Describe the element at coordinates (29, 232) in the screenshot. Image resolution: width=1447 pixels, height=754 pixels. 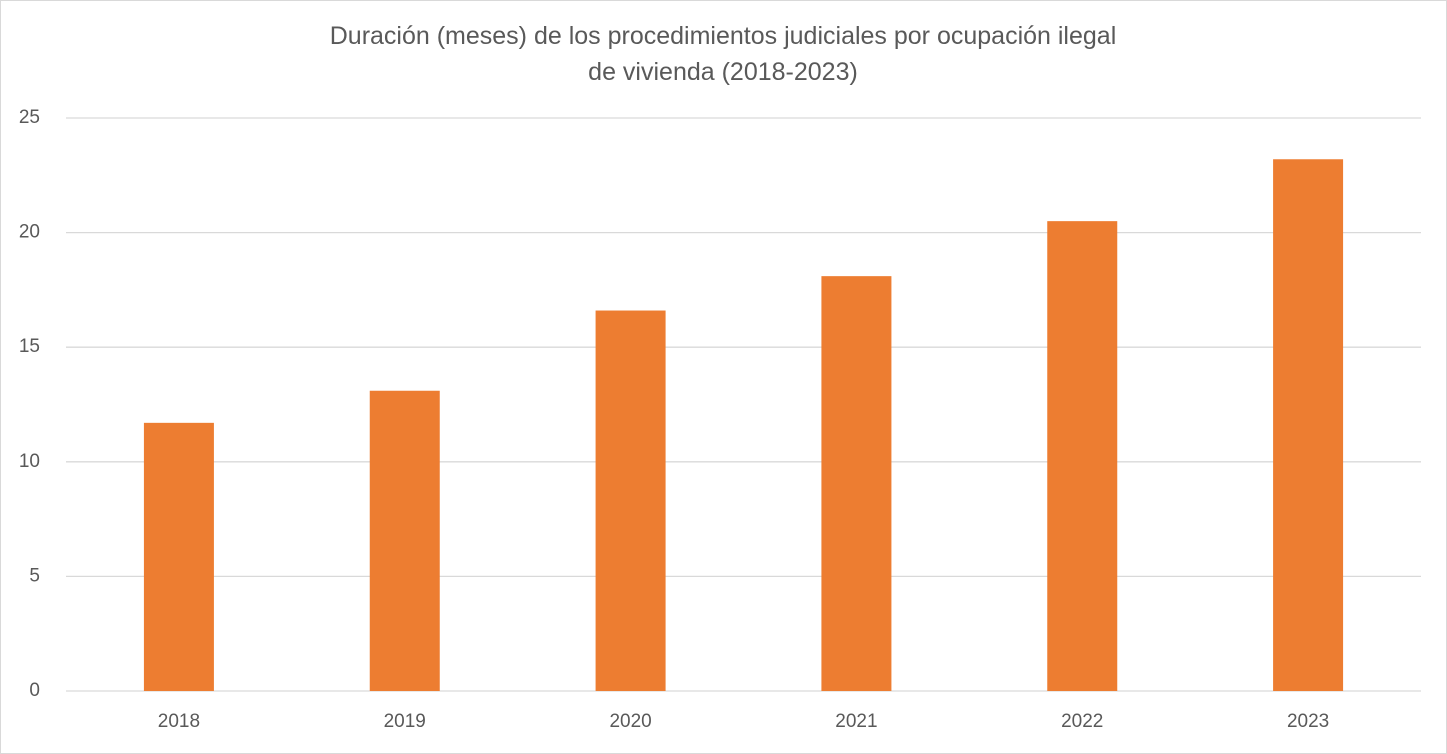
I see `y-tick-label: 20` at that location.